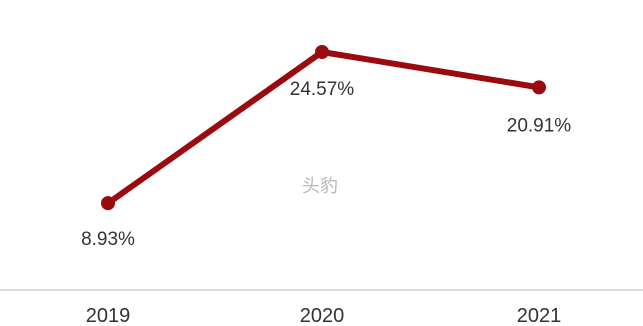 This screenshot has height=326, width=643. Describe the element at coordinates (539, 125) in the screenshot. I see `data-label-2021: 20.91%` at that location.